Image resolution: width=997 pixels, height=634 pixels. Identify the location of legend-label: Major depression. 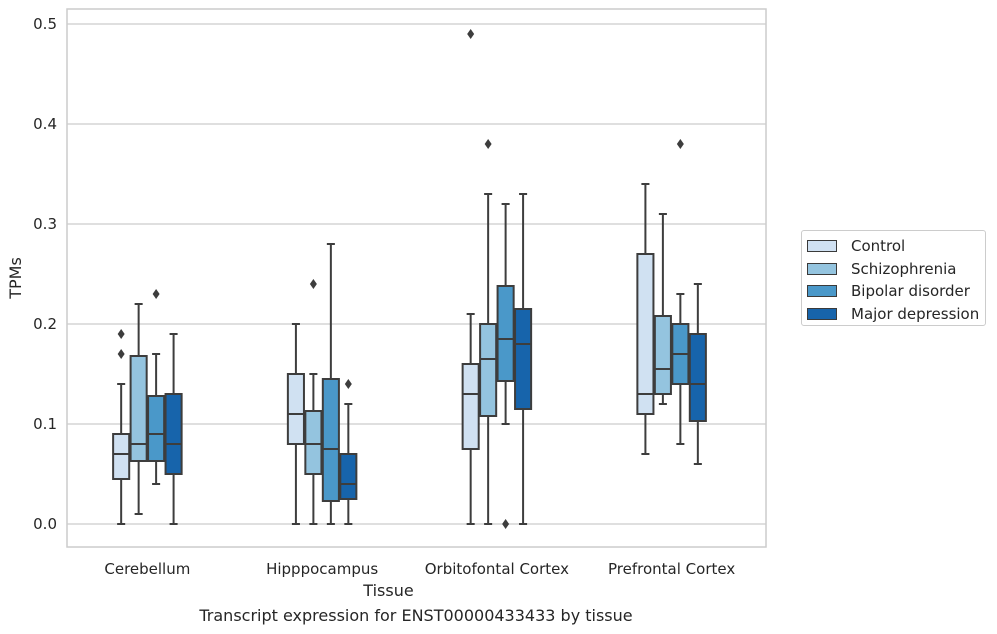
(915, 313).